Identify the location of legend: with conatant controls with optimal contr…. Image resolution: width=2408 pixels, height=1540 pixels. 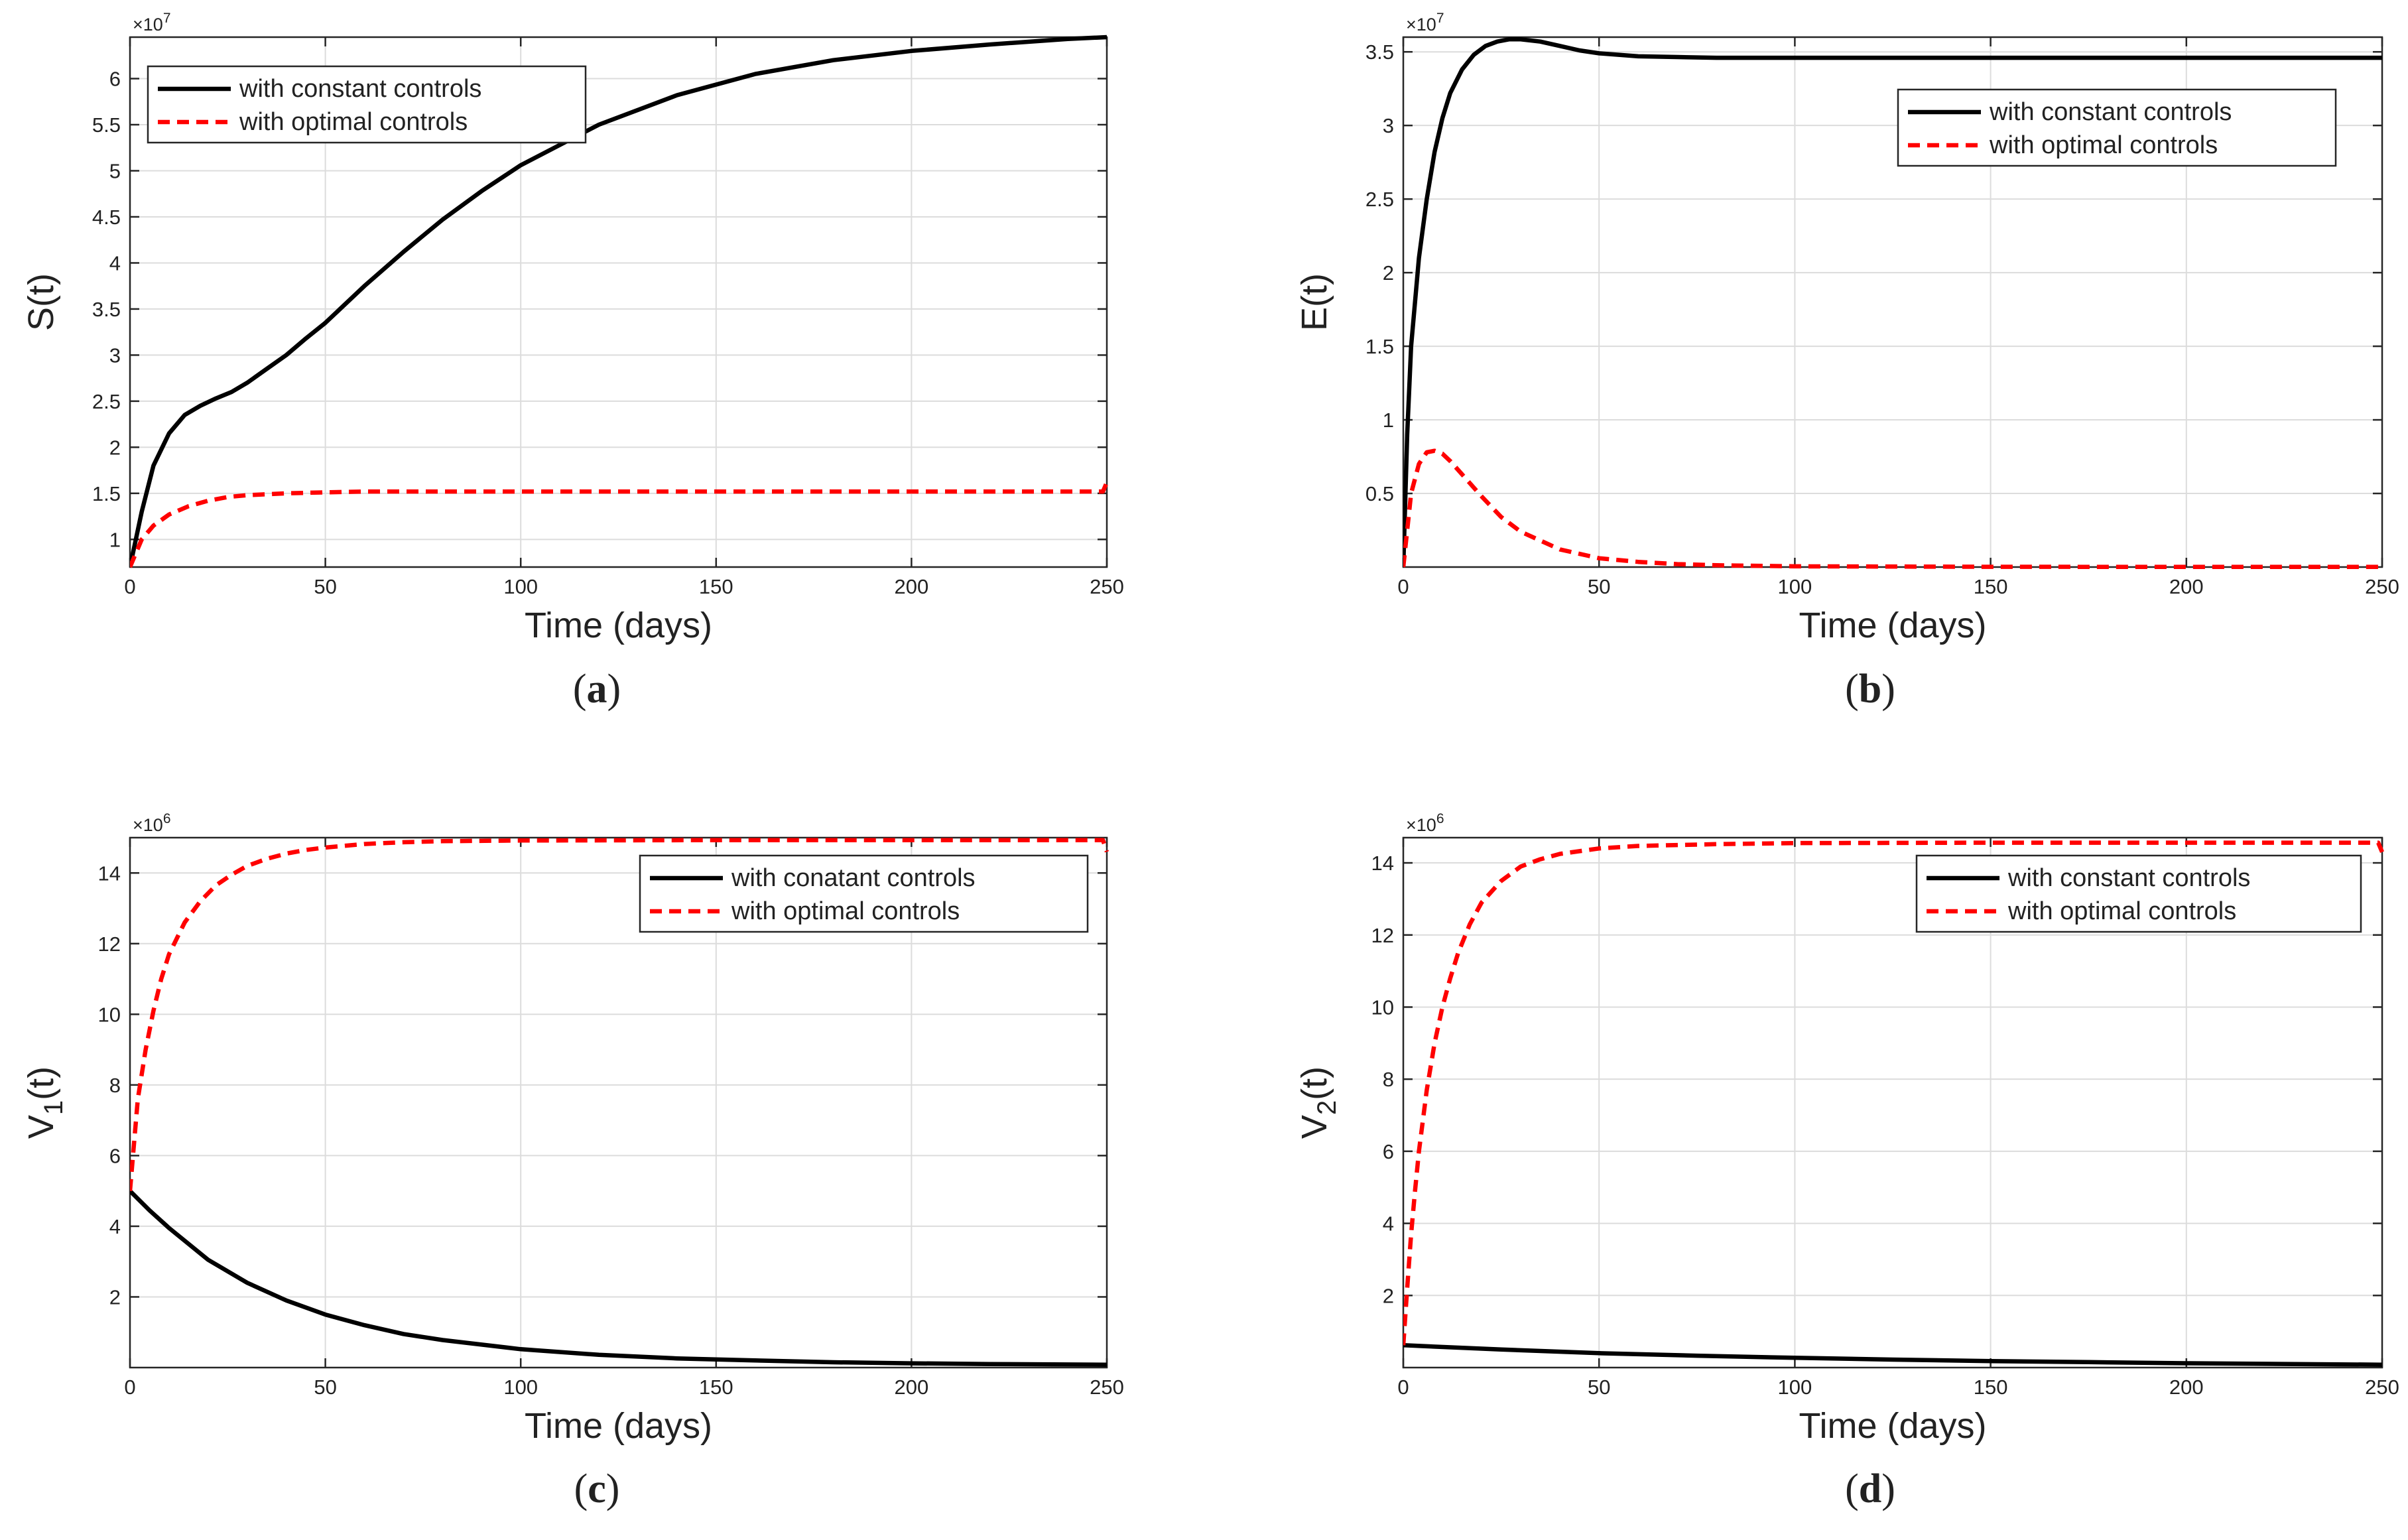
(864, 893).